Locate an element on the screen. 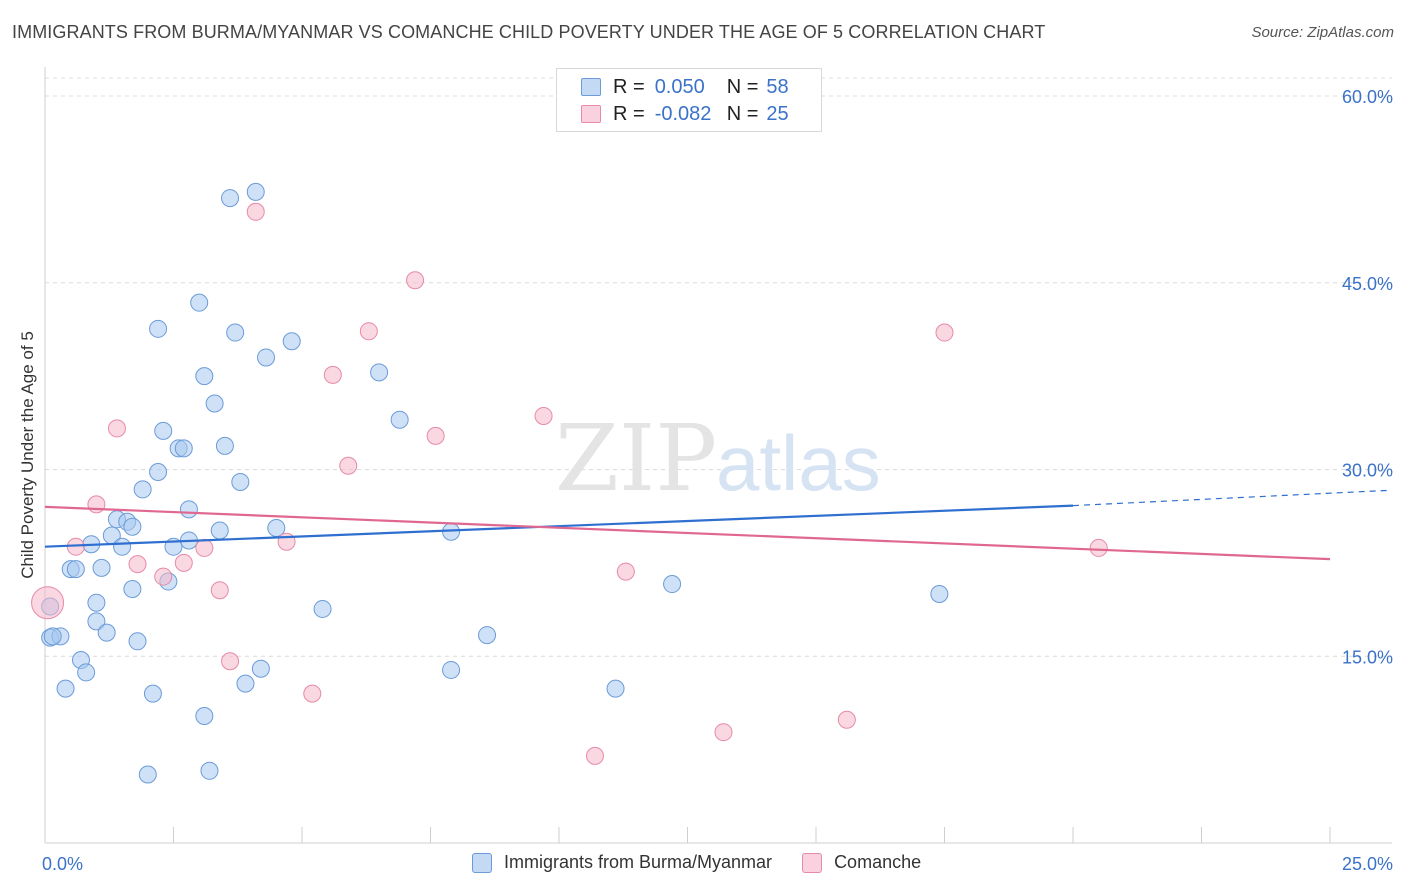  y-tick-label: 45.0% is located at coordinates (1367, 284).